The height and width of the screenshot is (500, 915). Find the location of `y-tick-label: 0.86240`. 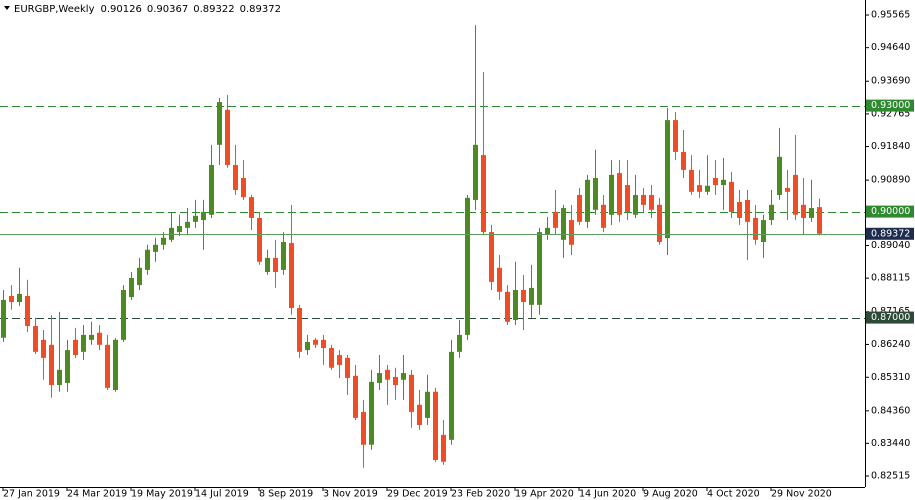

y-tick-label: 0.86240 is located at coordinates (890, 344).